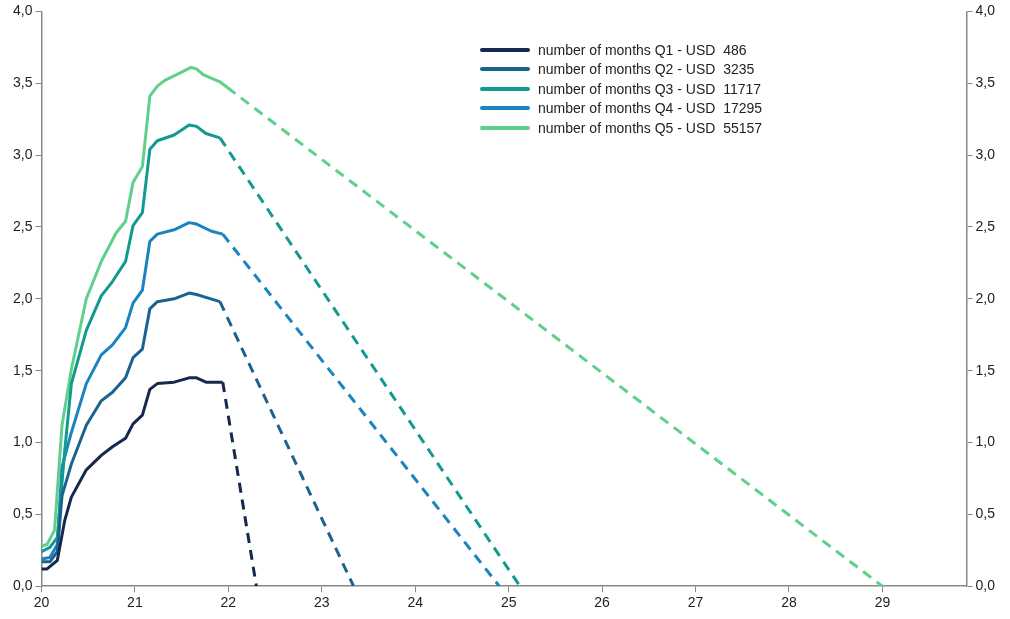 The width and height of the screenshot is (1010, 619). What do you see at coordinates (985, 585) in the screenshot?
I see `y2-tick-label: 0,0` at bounding box center [985, 585].